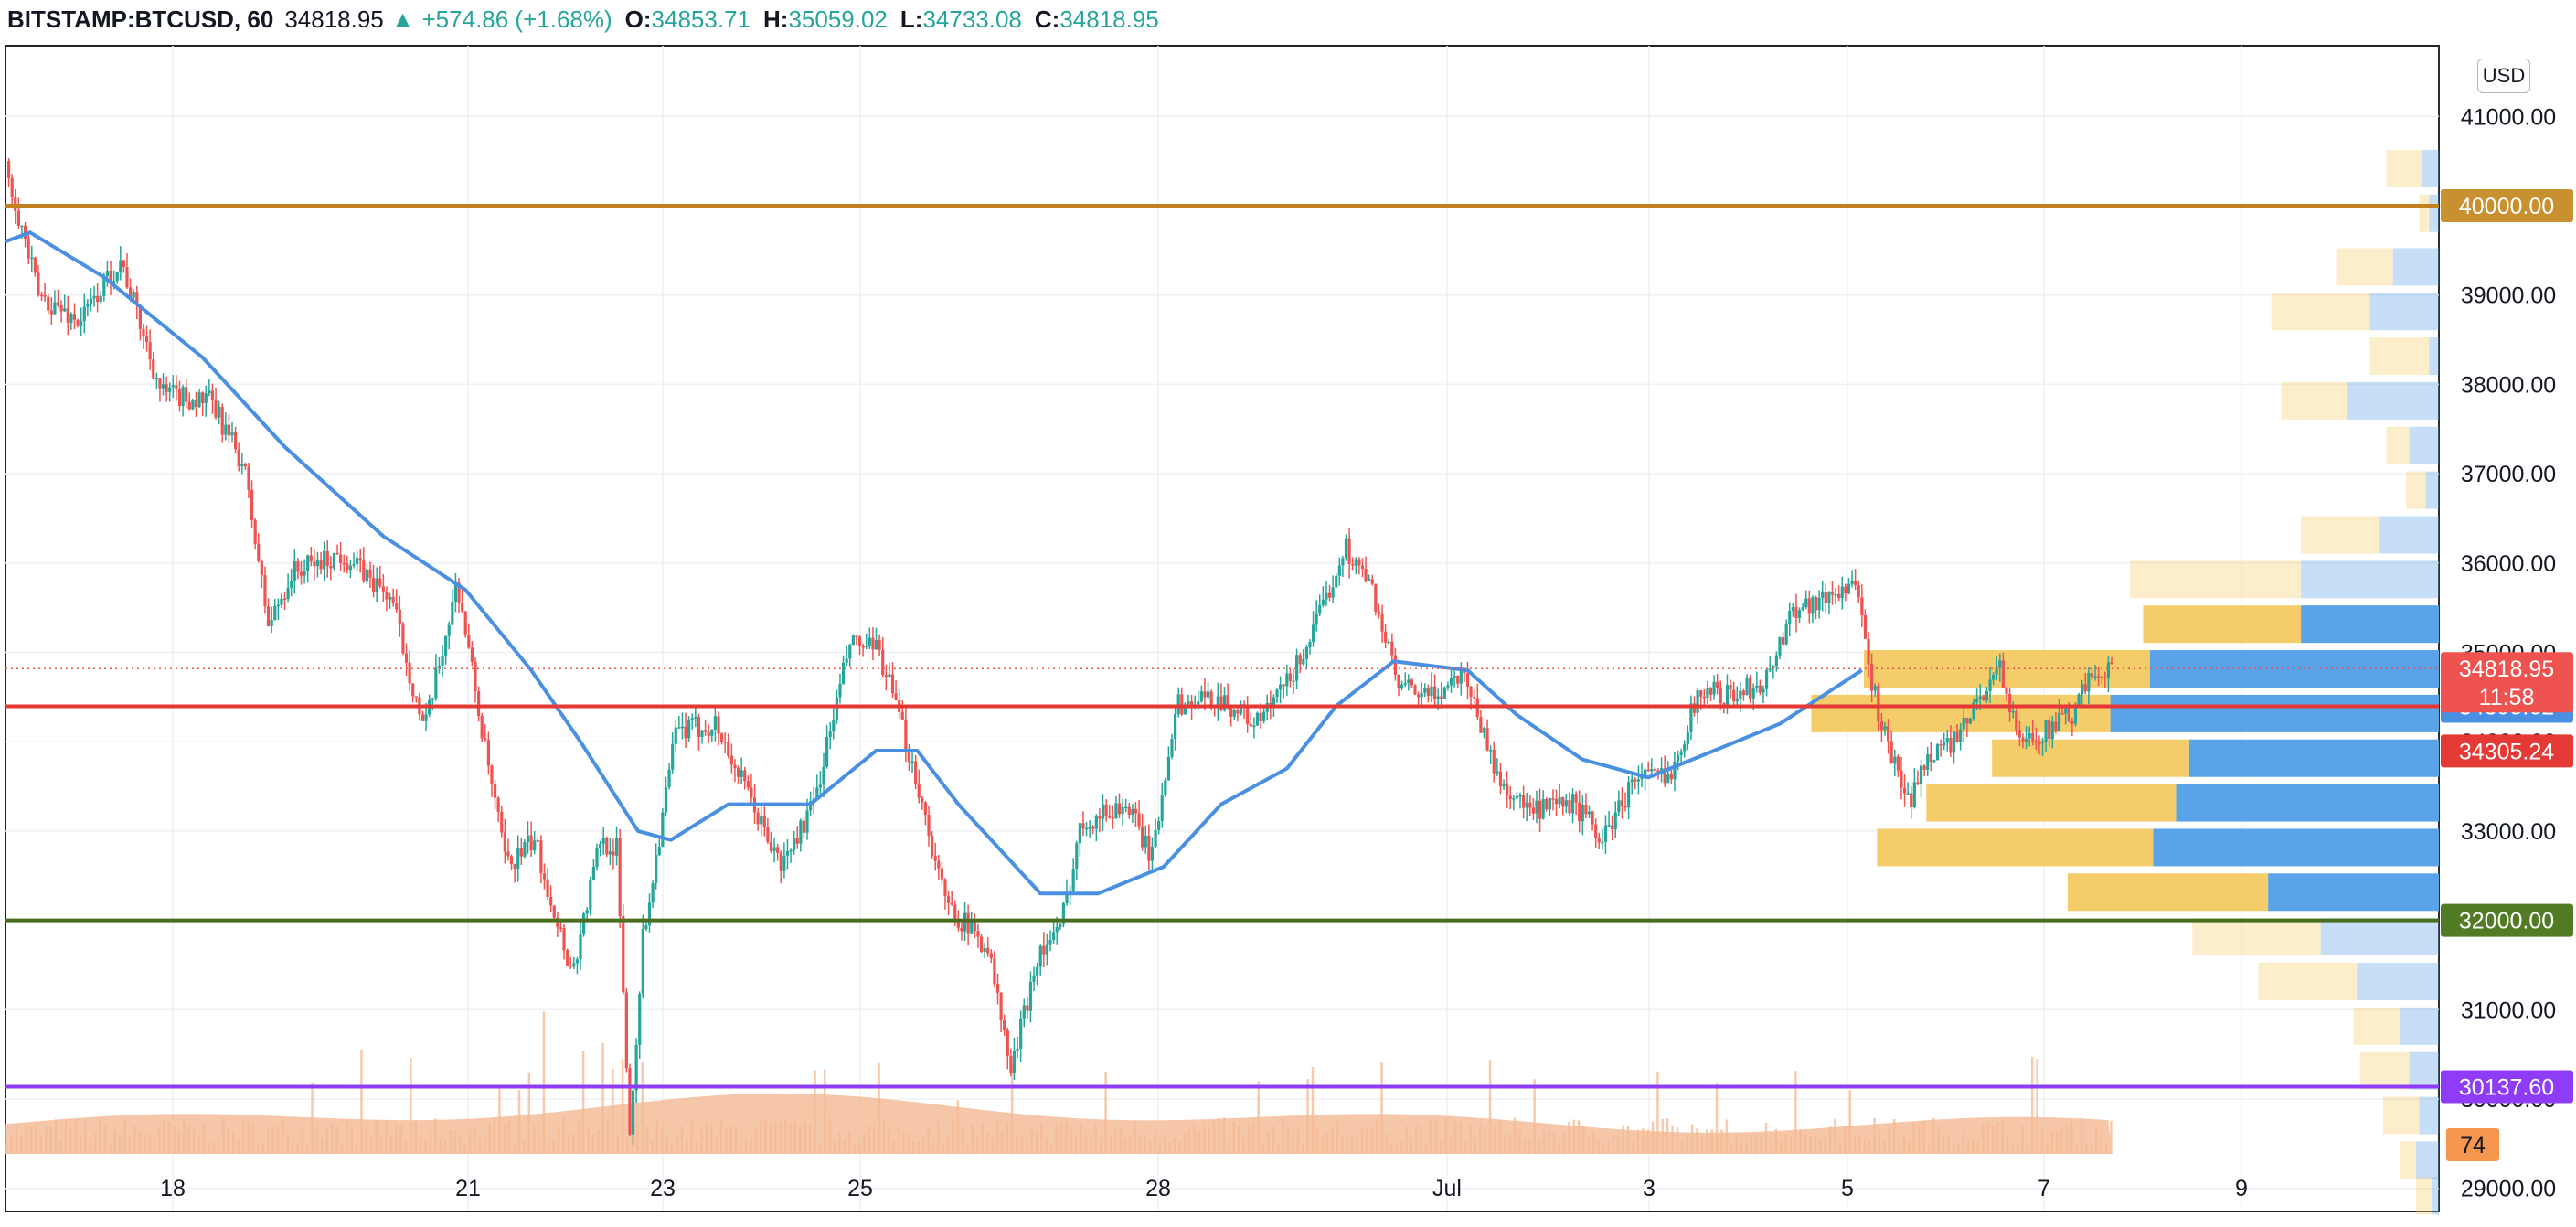  What do you see at coordinates (2508, 385) in the screenshot?
I see `price-tick-label: 38000.00` at bounding box center [2508, 385].